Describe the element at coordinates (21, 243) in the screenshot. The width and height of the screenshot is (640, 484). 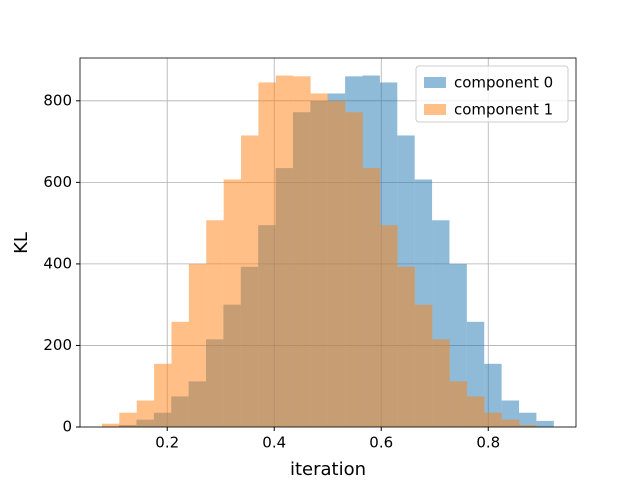
I see `y-axis-label: KL` at that location.